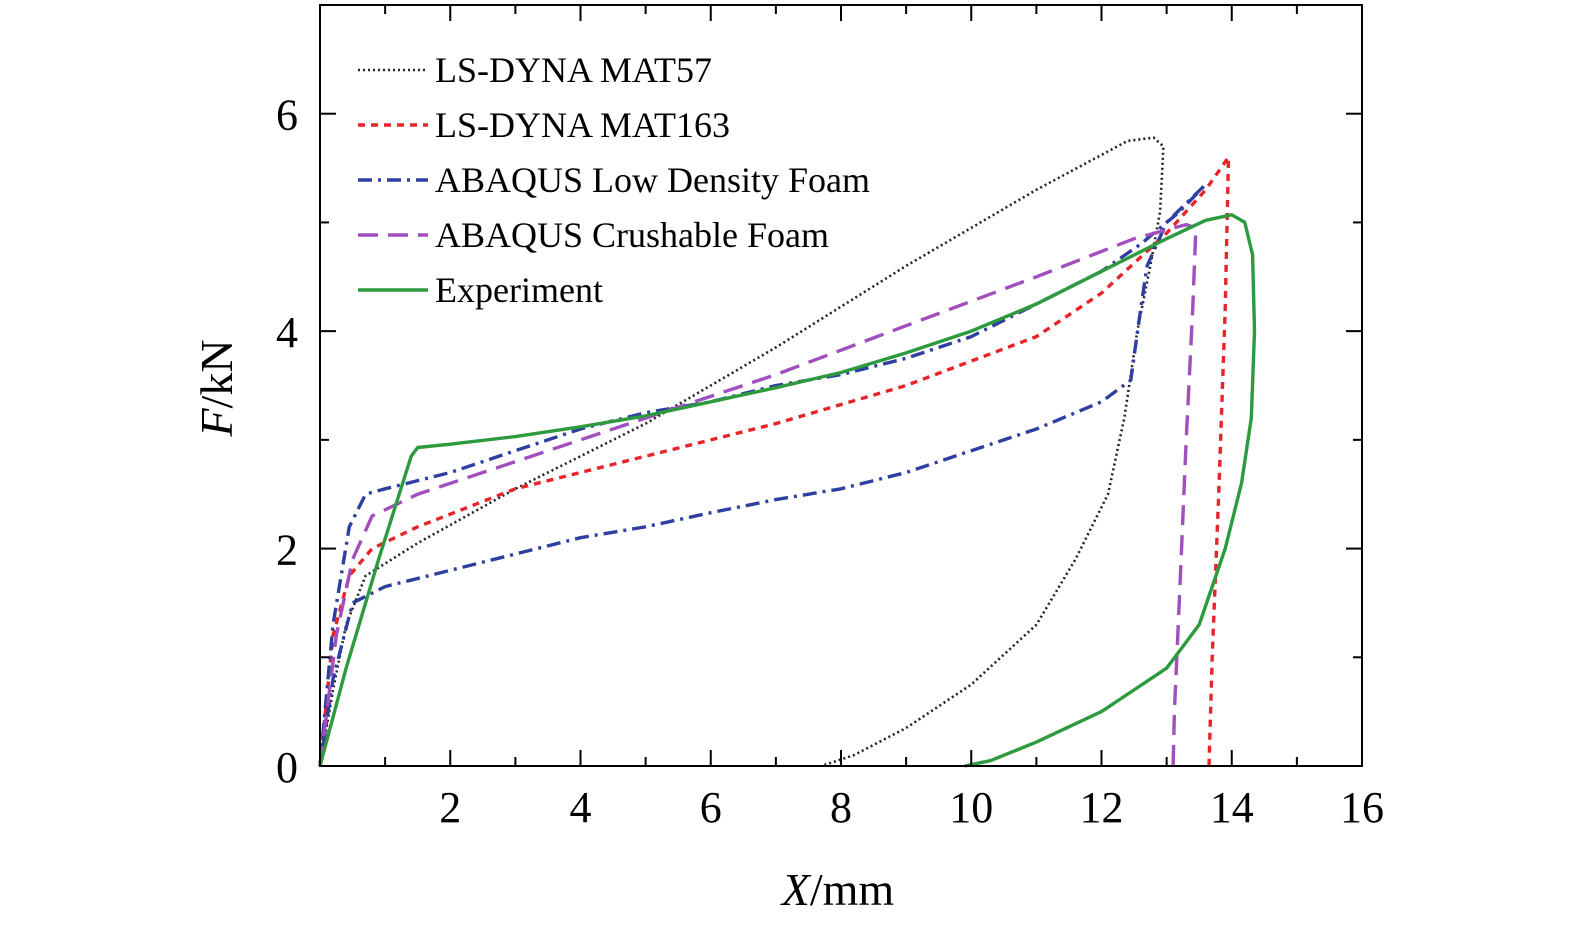 The height and width of the screenshot is (927, 1575). I want to click on y-tick-label: 6, so click(287, 115).